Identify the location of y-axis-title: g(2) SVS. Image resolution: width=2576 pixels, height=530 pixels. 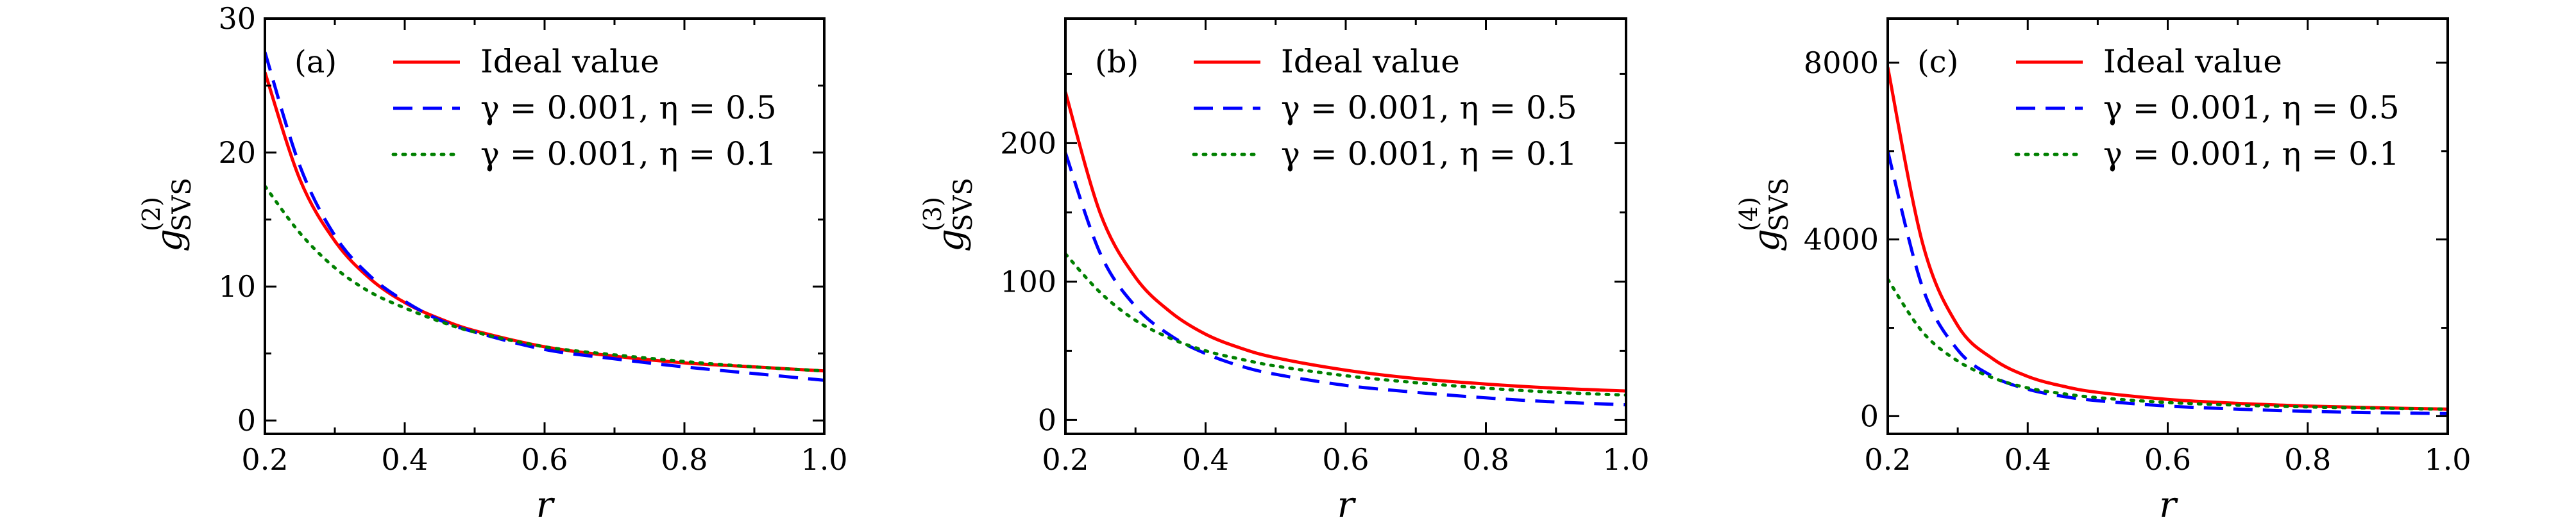
(167, 215).